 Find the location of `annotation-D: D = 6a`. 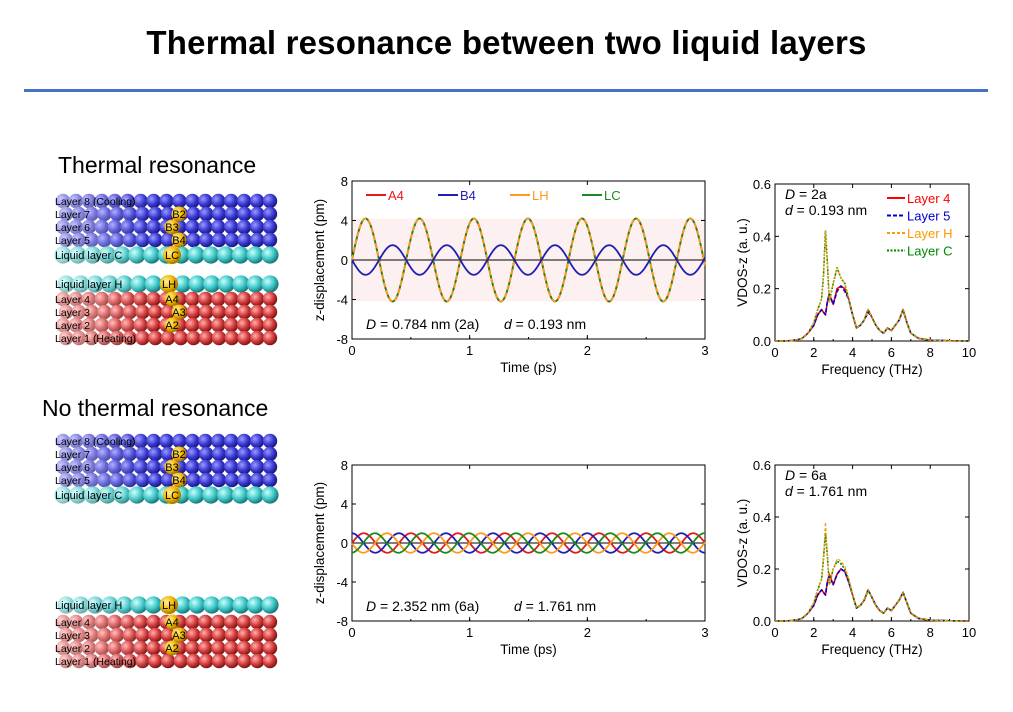

annotation-D: D = 6a is located at coordinates (806, 475).